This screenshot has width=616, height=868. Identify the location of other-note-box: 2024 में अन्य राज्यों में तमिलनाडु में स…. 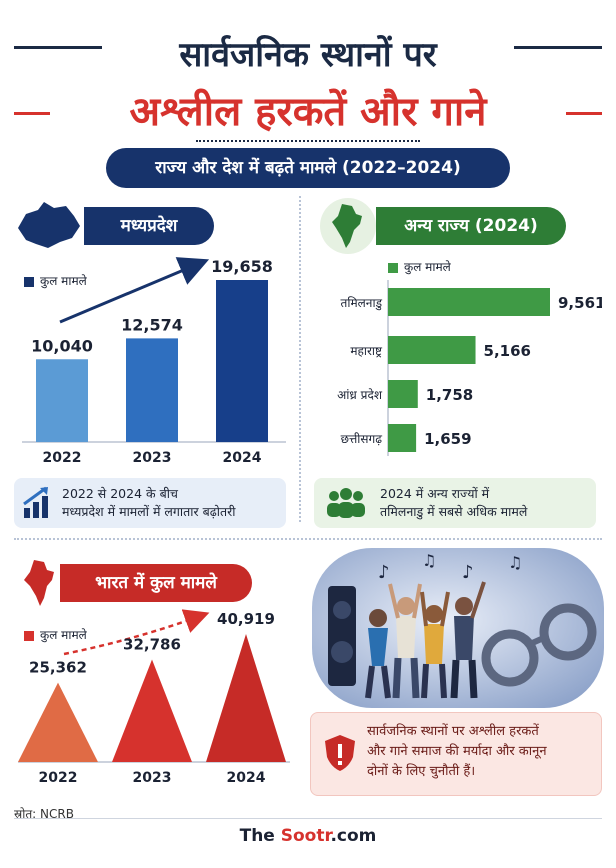
(455, 503).